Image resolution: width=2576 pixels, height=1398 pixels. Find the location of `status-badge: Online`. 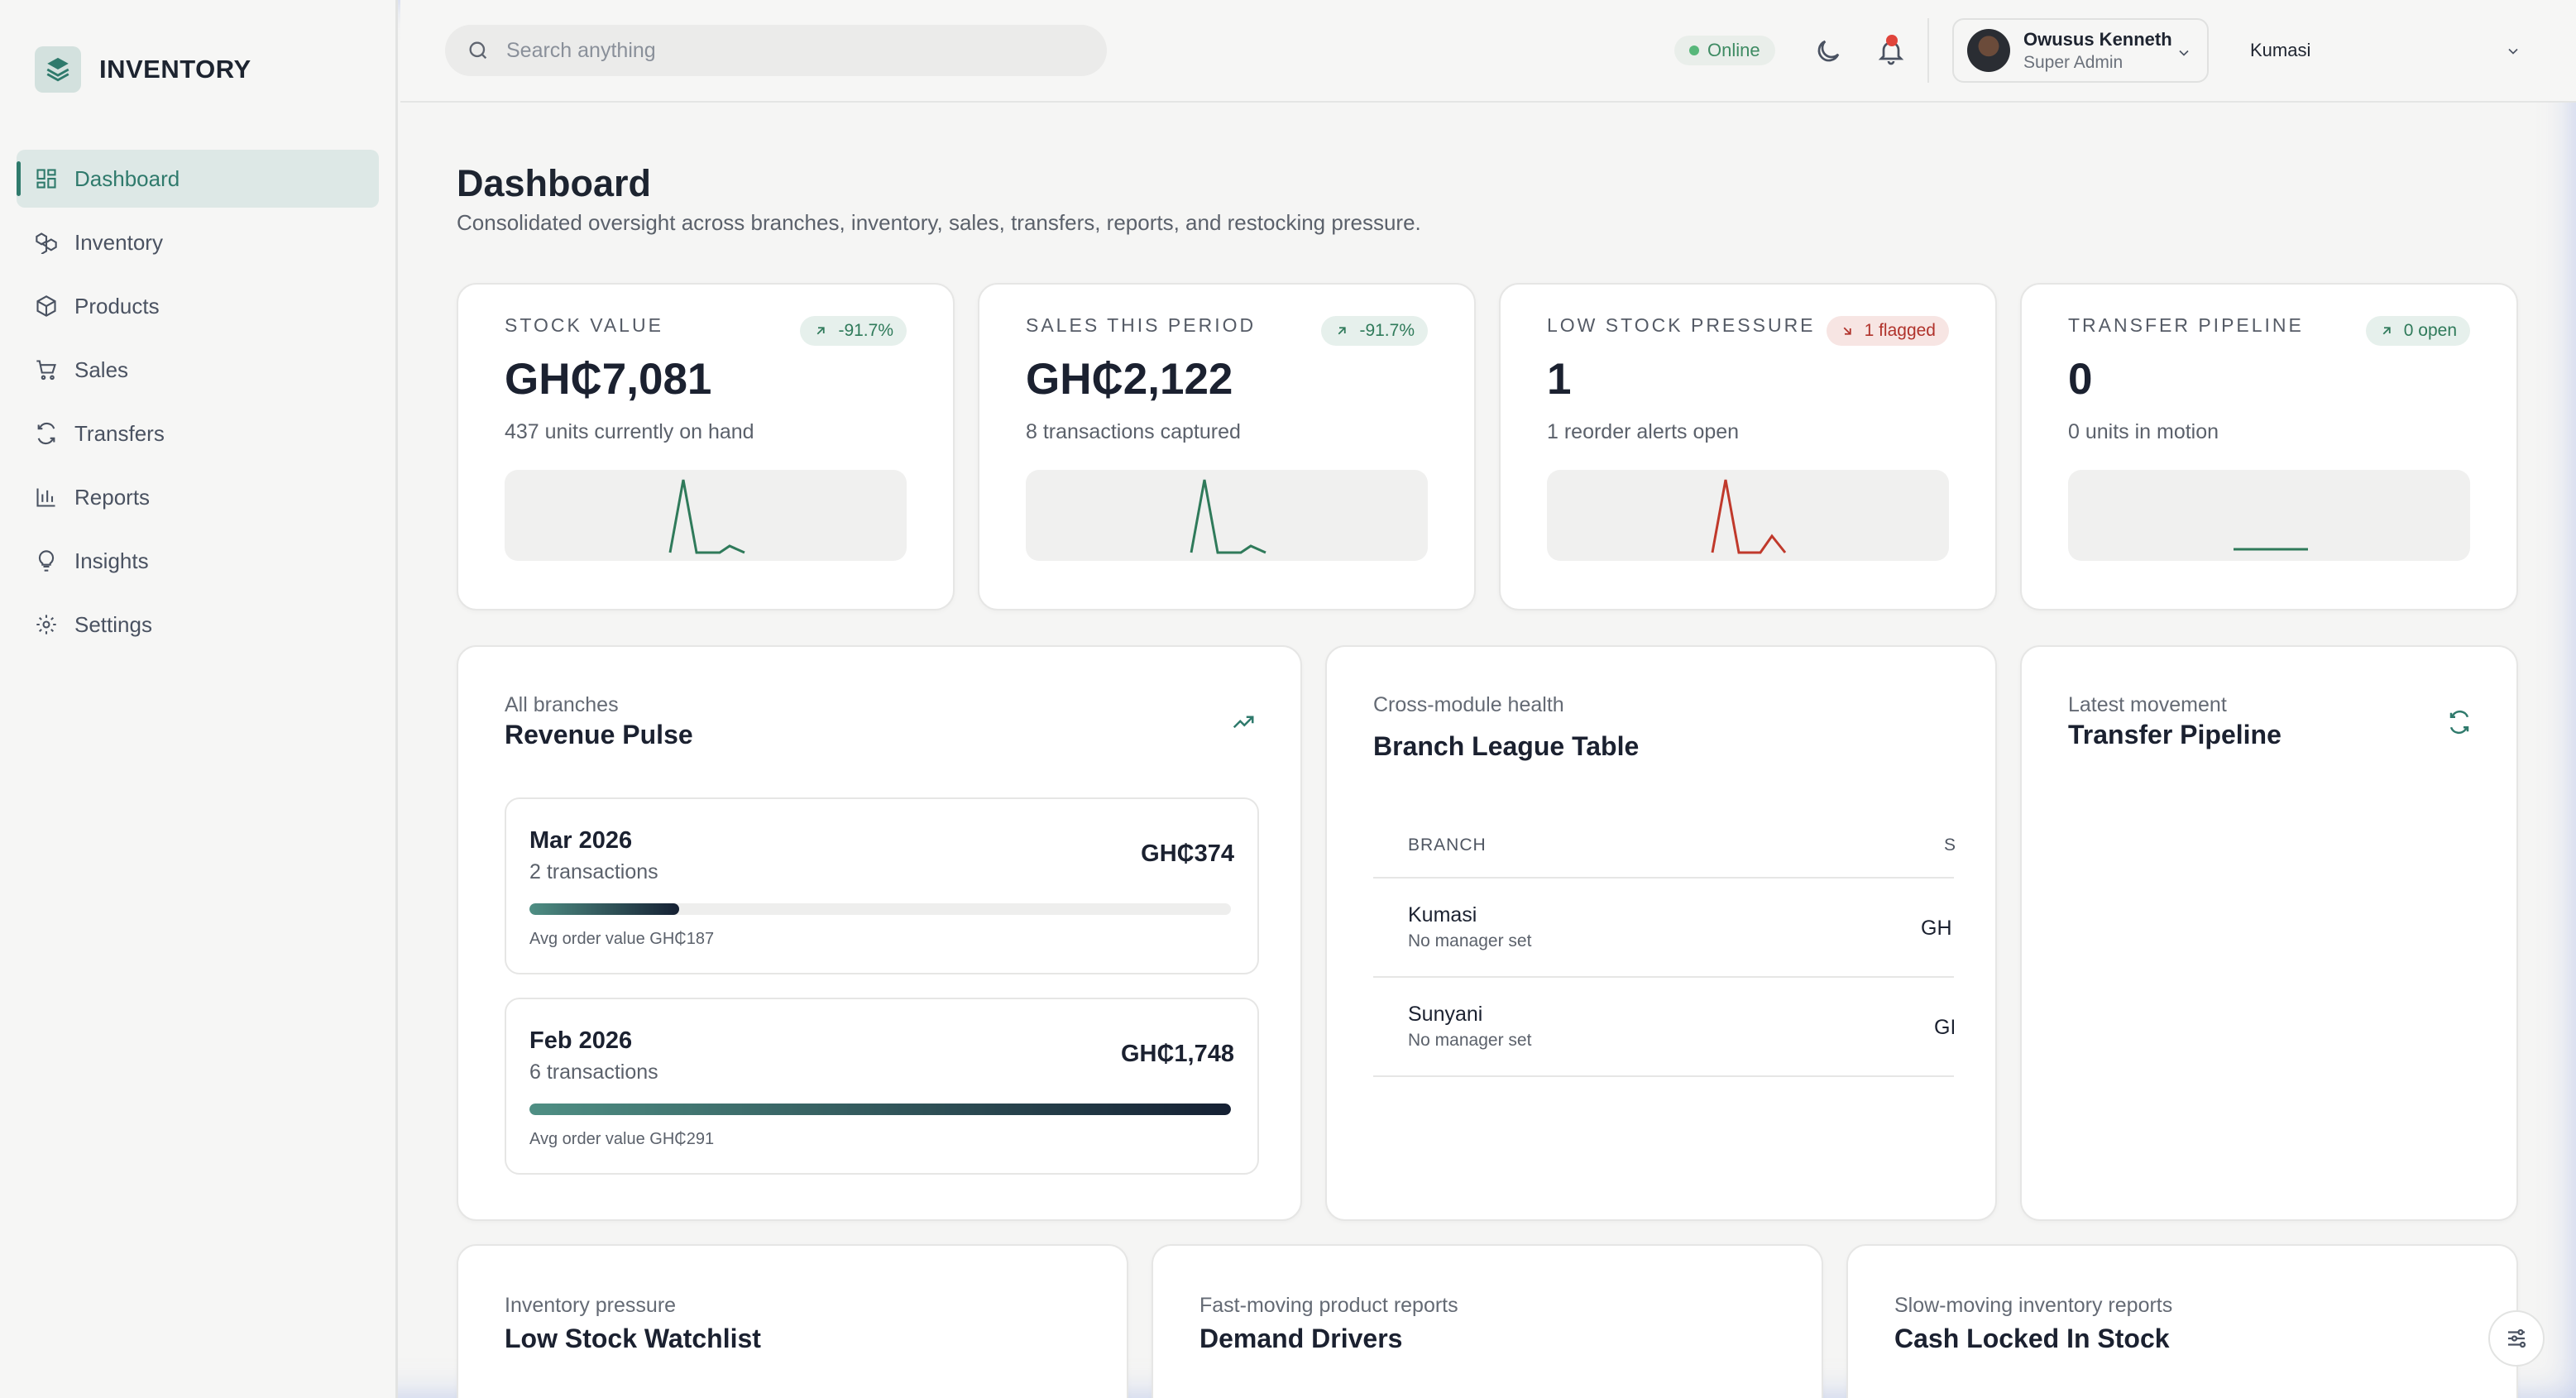

status-badge: Online is located at coordinates (1725, 51).